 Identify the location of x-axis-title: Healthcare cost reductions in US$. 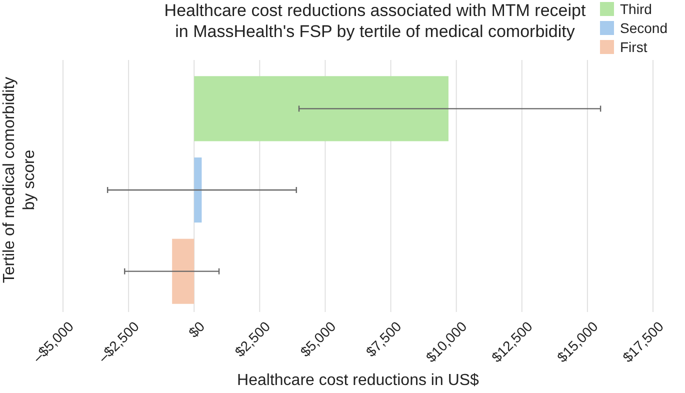
(358, 380).